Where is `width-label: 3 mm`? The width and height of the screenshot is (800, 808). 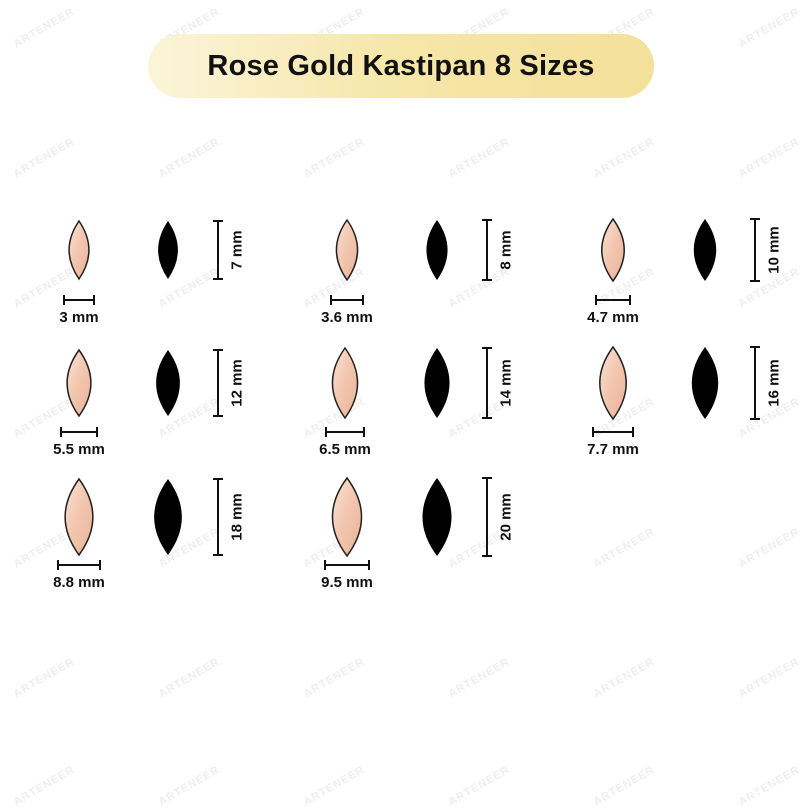 width-label: 3 mm is located at coordinates (79, 317).